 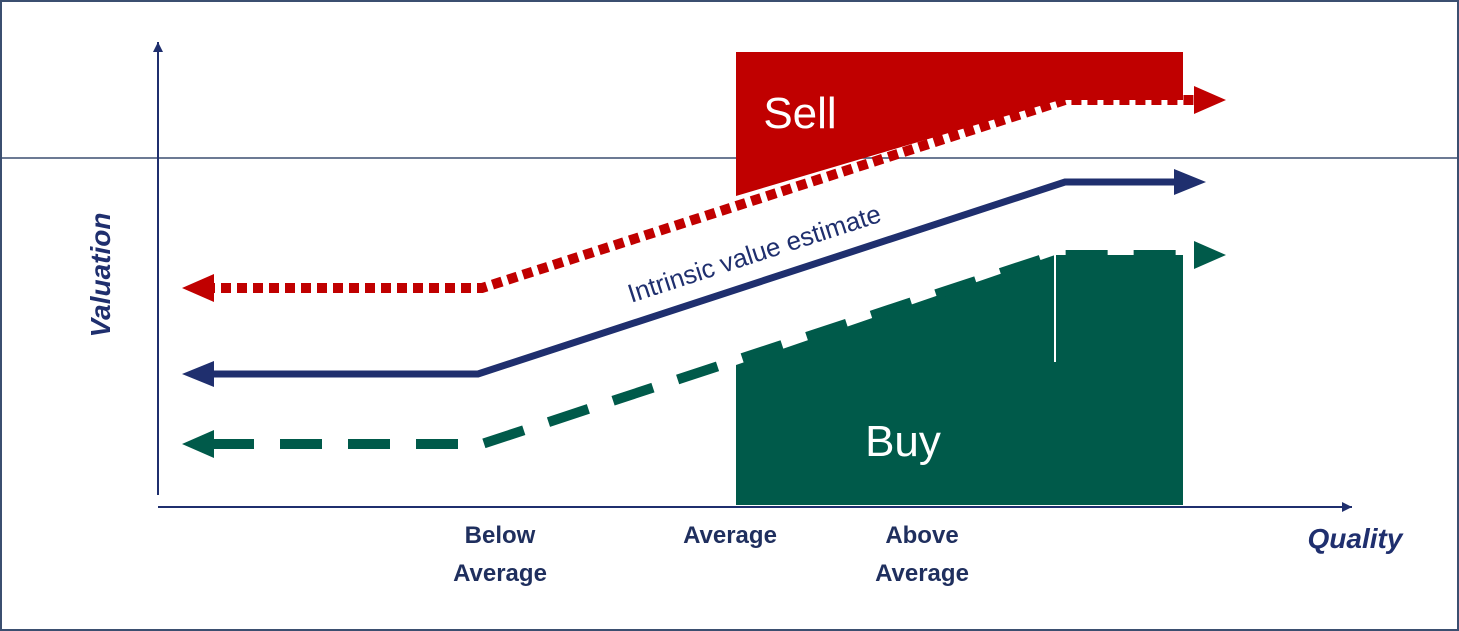 I want to click on region-label: Sell, so click(x=799, y=113).